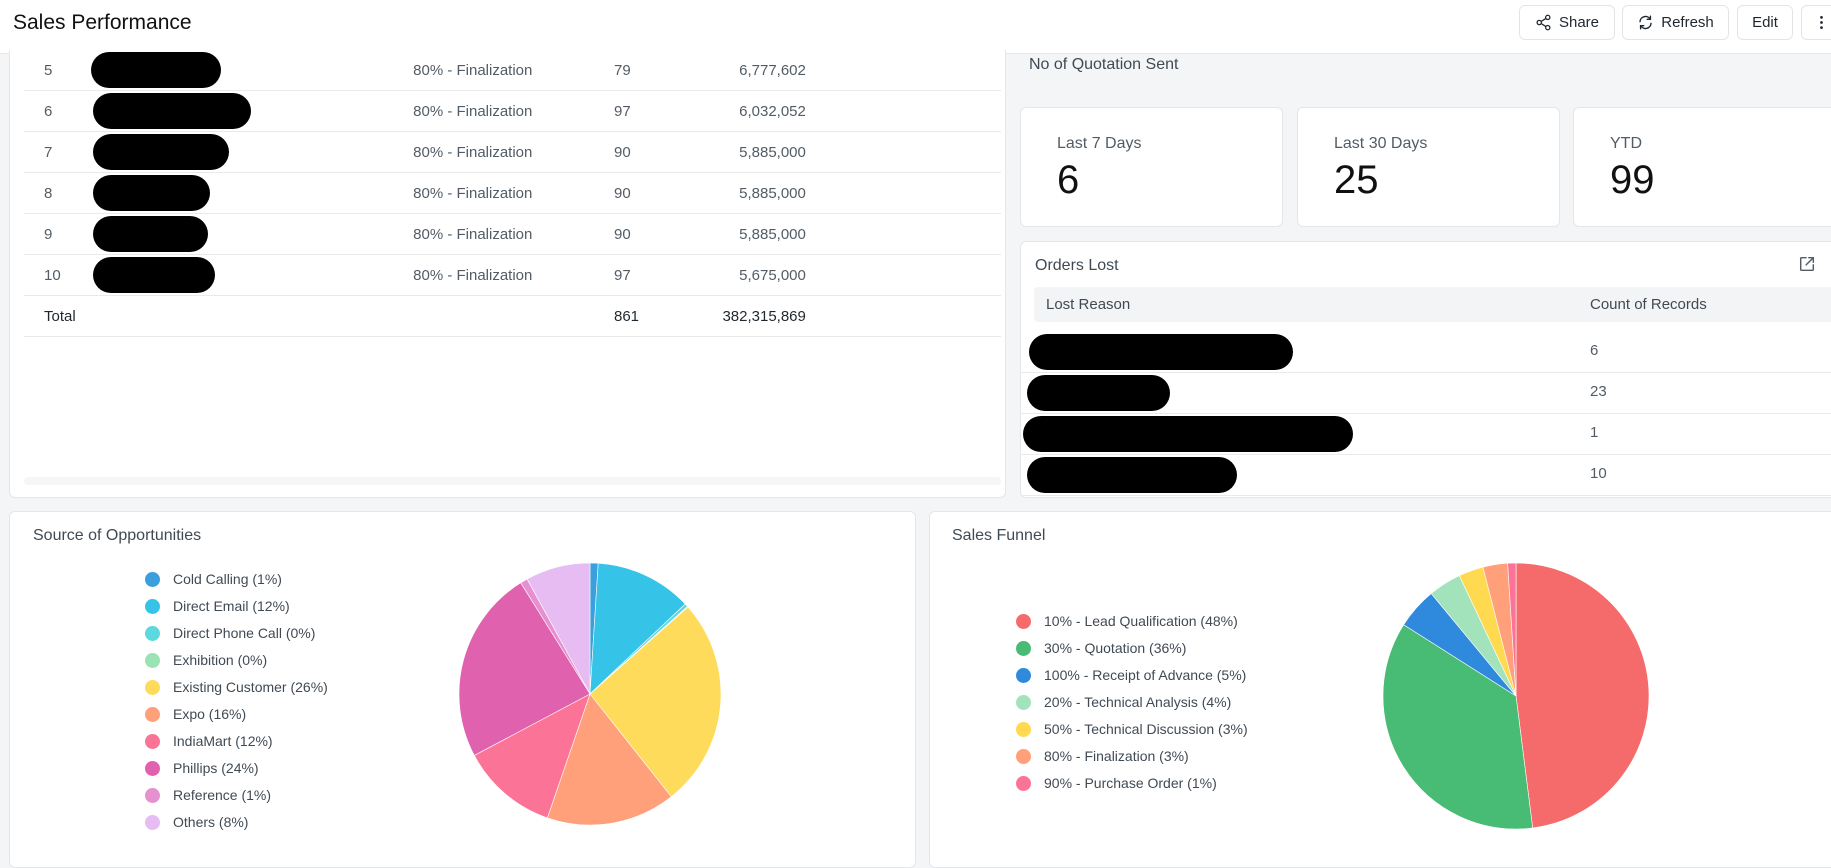 The height and width of the screenshot is (868, 1831). Describe the element at coordinates (1099, 143) in the screenshot. I see `stat-label: Last 7 Days` at that location.